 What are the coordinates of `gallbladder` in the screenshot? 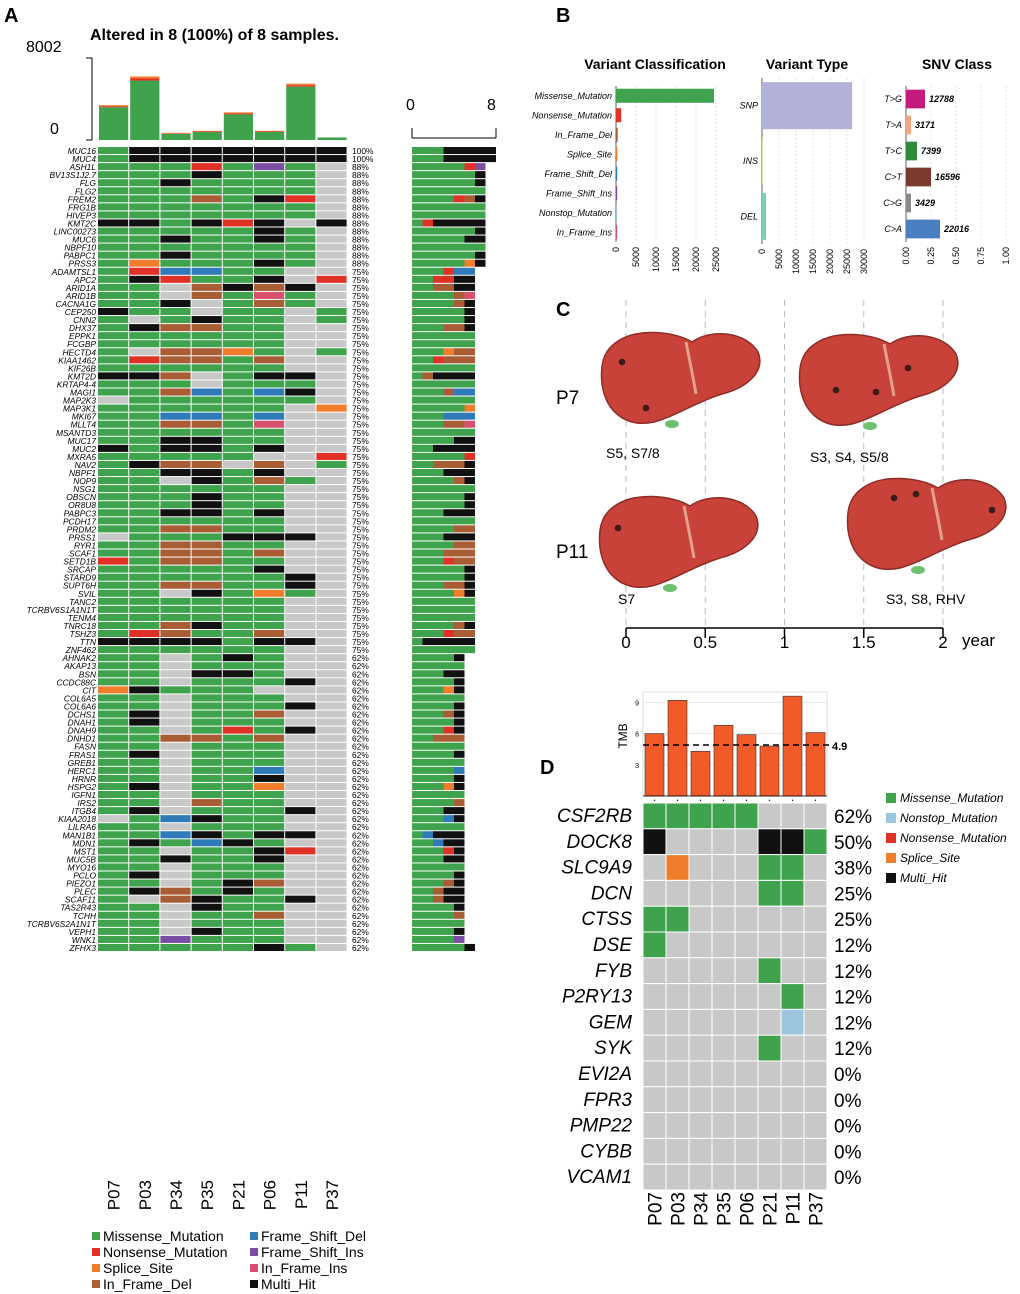 It's located at (918, 570).